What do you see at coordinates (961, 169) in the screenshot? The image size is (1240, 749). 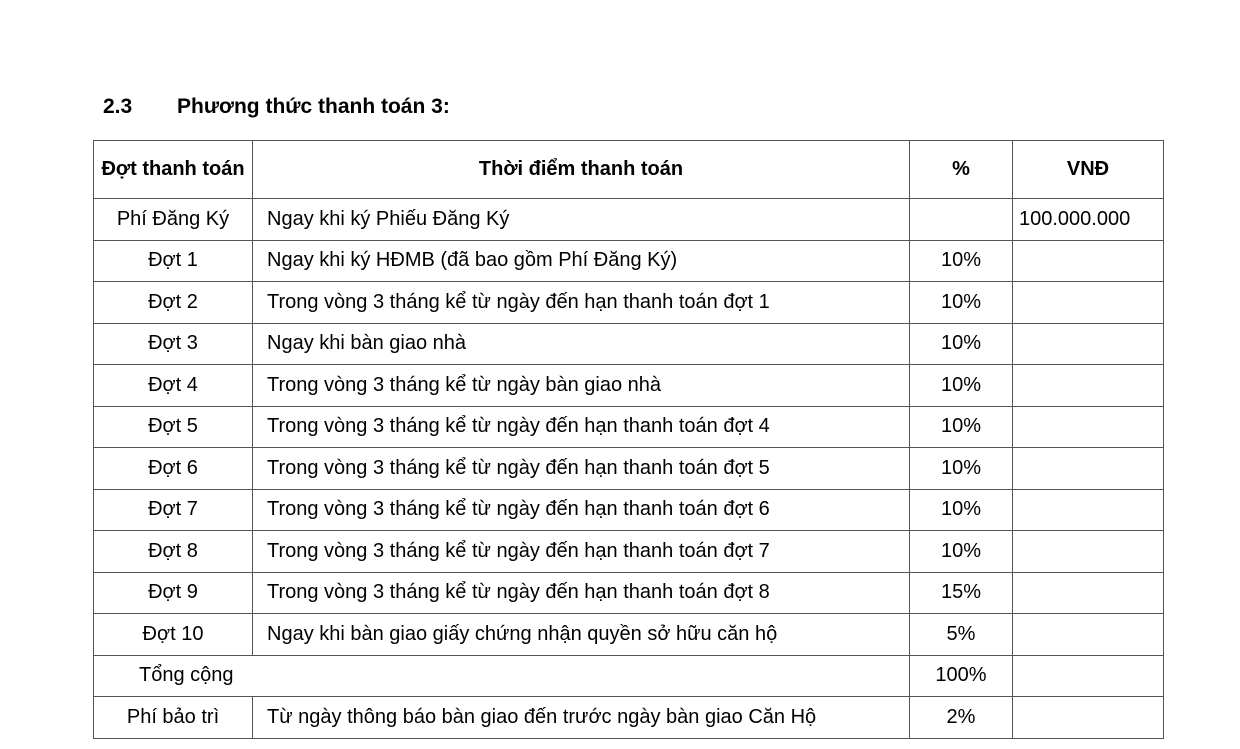 I see `header-percent: %` at bounding box center [961, 169].